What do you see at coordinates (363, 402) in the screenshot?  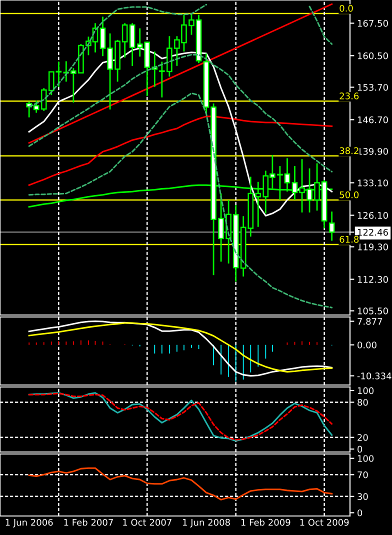 I see `y-tick-label: 80` at bounding box center [363, 402].